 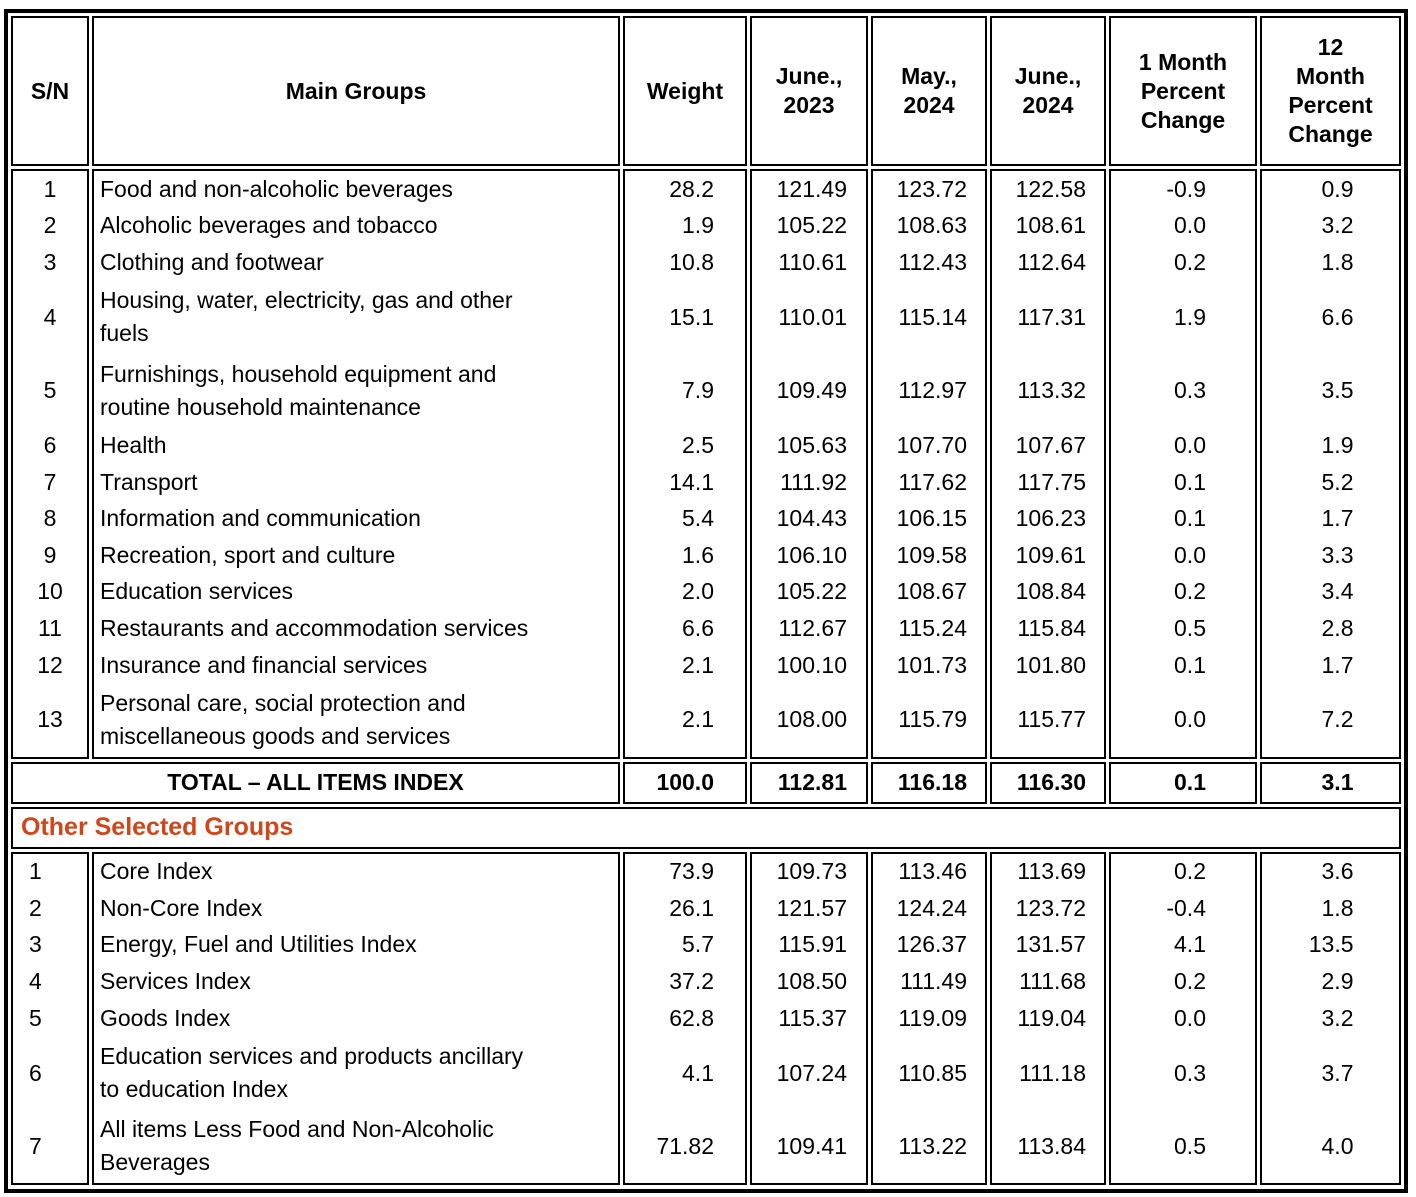 I want to click on jun_2024-value-cell: 113.84, so click(x=1048, y=1146).